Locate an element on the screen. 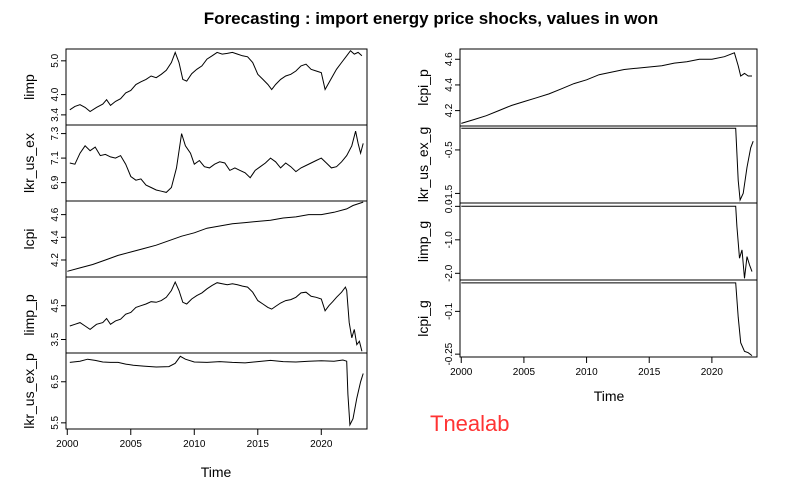  left-x-axis-label: Time is located at coordinates (216, 472).